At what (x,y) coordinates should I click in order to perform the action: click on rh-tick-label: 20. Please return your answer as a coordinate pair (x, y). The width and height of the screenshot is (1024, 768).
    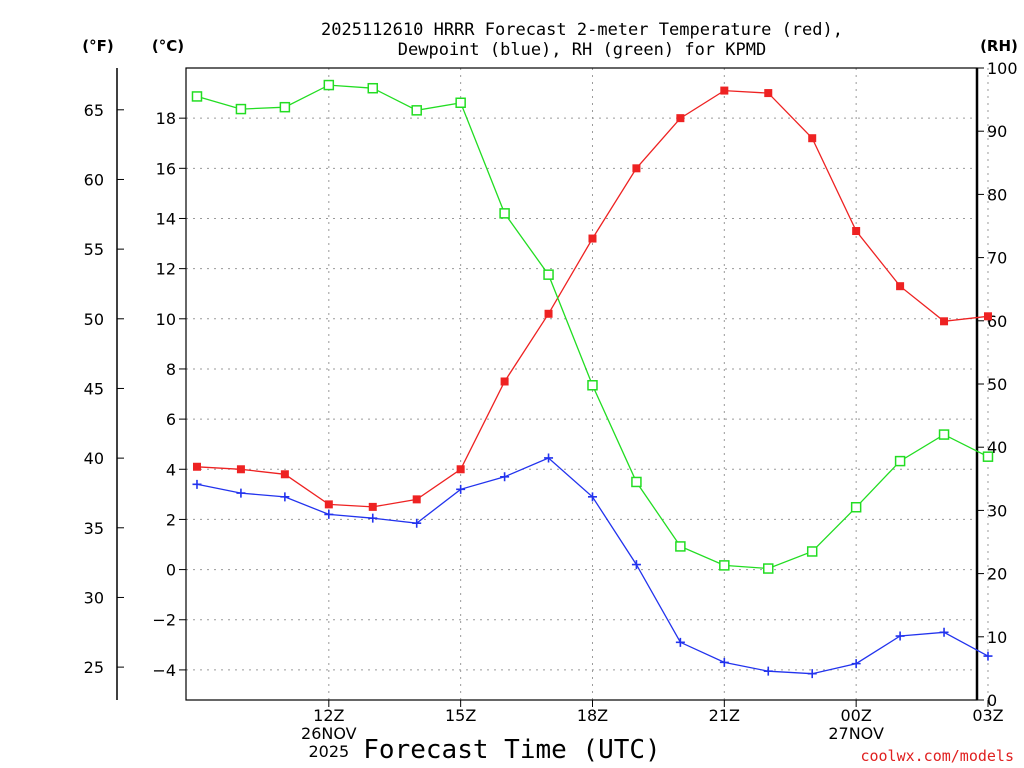
    Looking at the image, I should click on (997, 574).